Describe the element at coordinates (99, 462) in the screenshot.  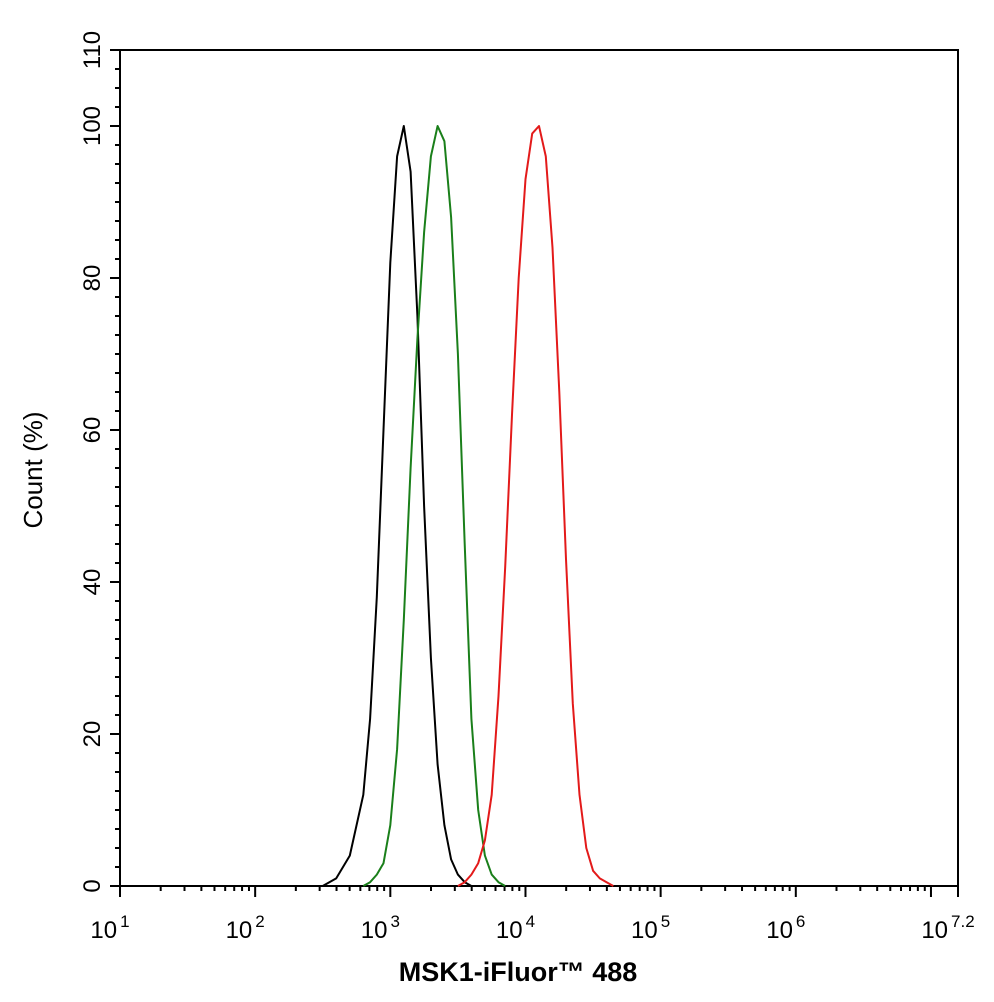
I see `y-axis-ticks: 0 20 40 60 80 100 110` at that location.